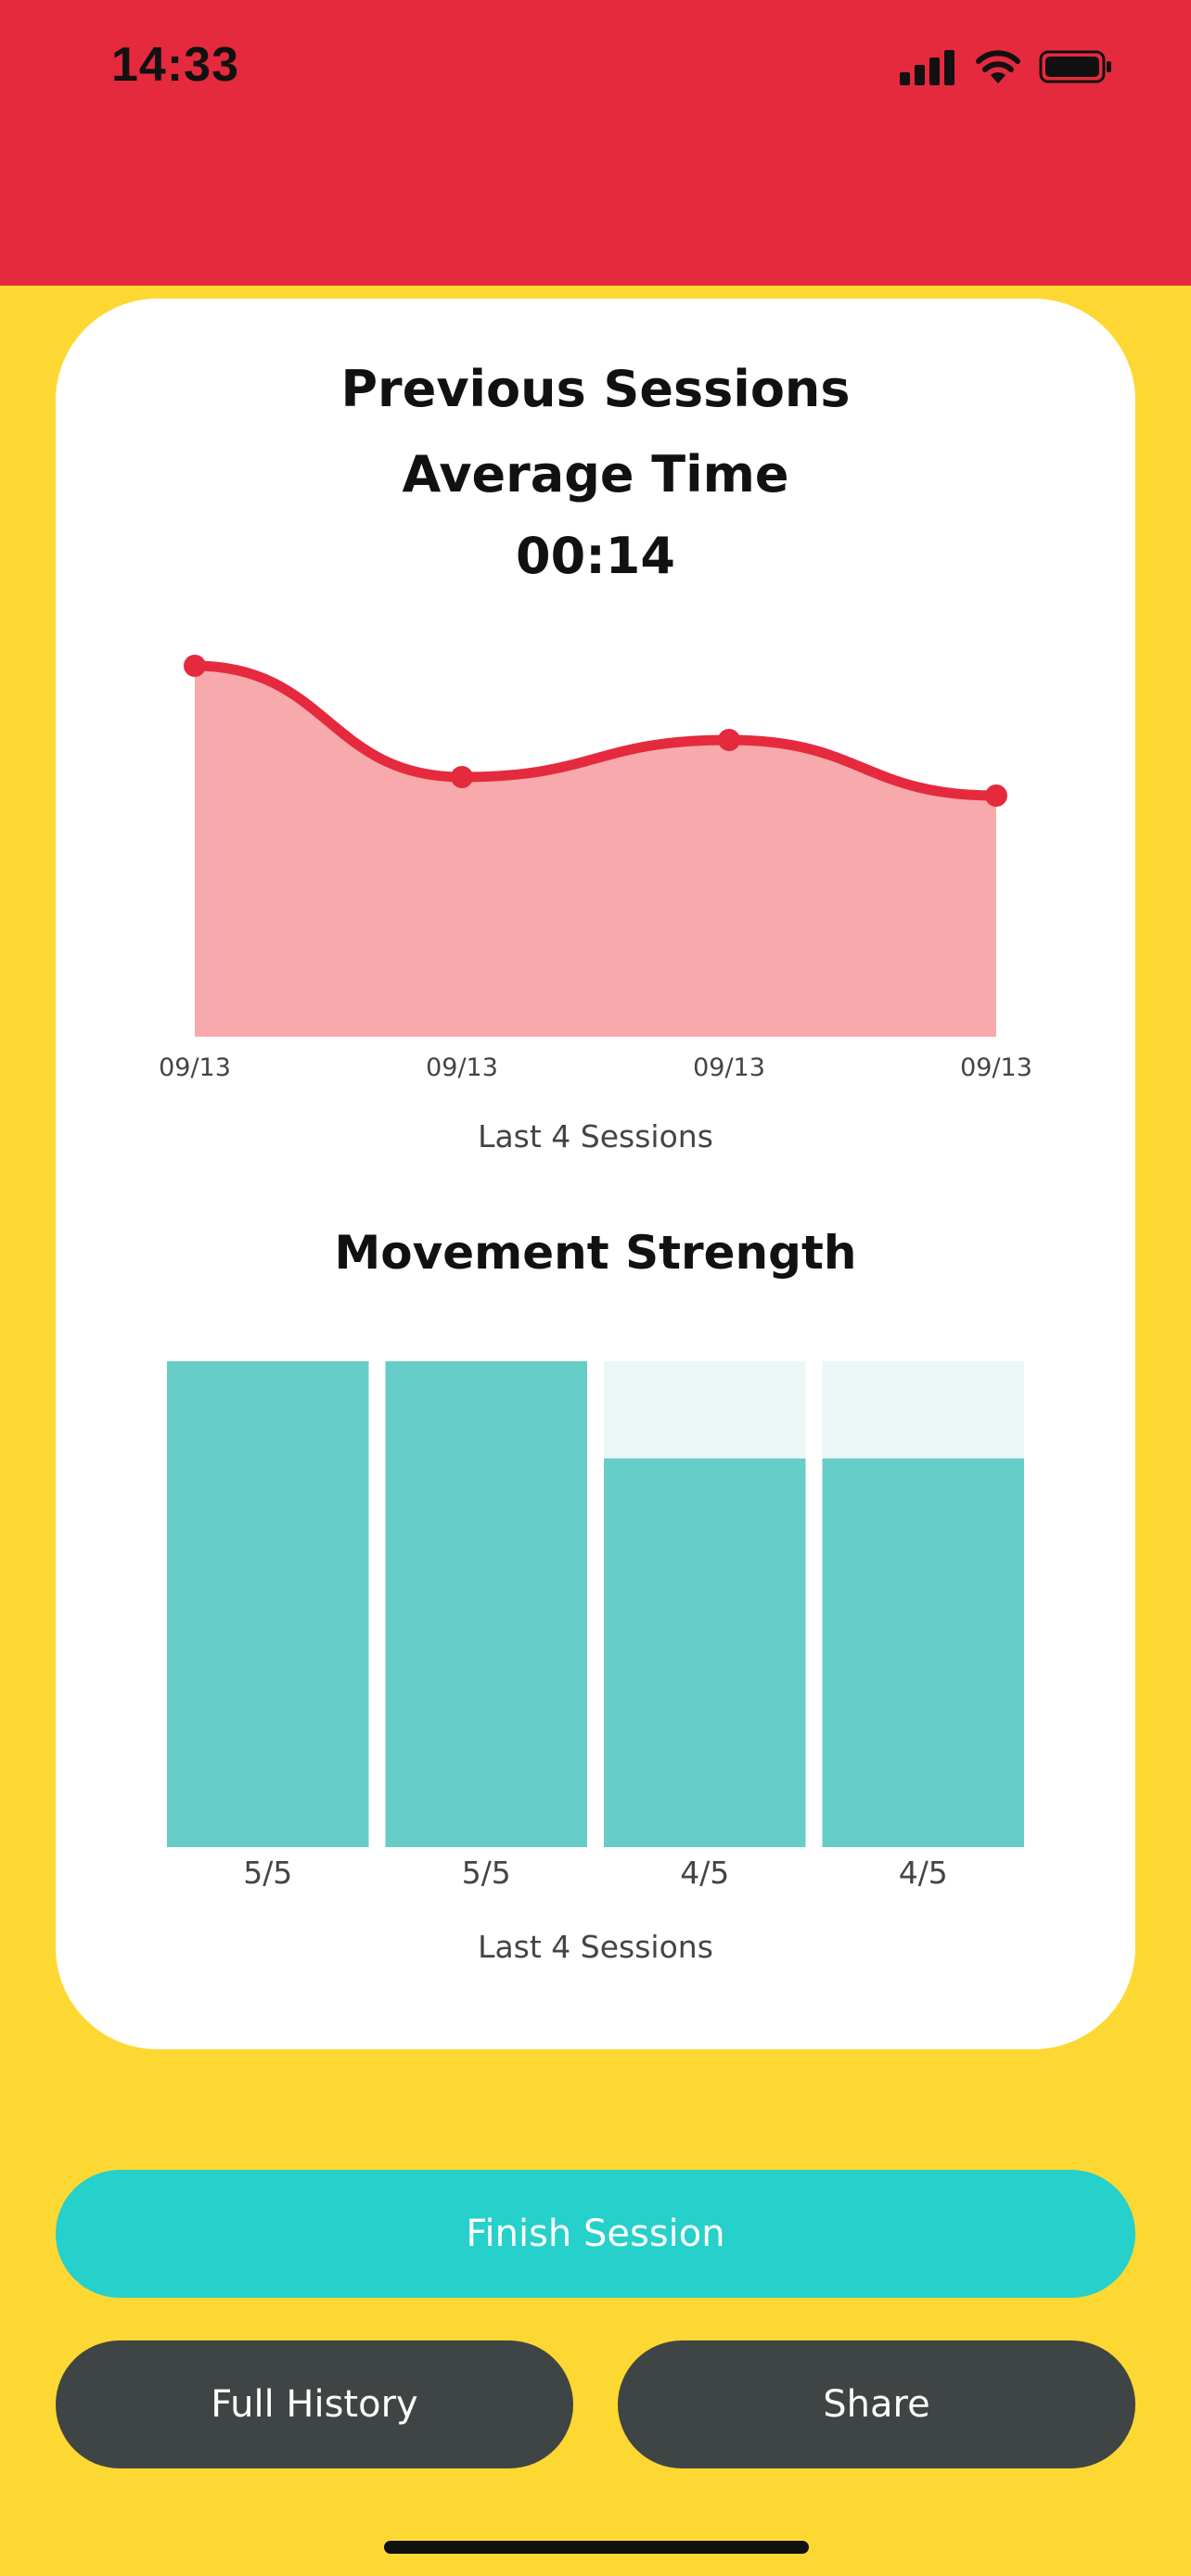 The height and width of the screenshot is (2576, 1191). Describe the element at coordinates (595, 730) in the screenshot. I see `series-line` at that location.